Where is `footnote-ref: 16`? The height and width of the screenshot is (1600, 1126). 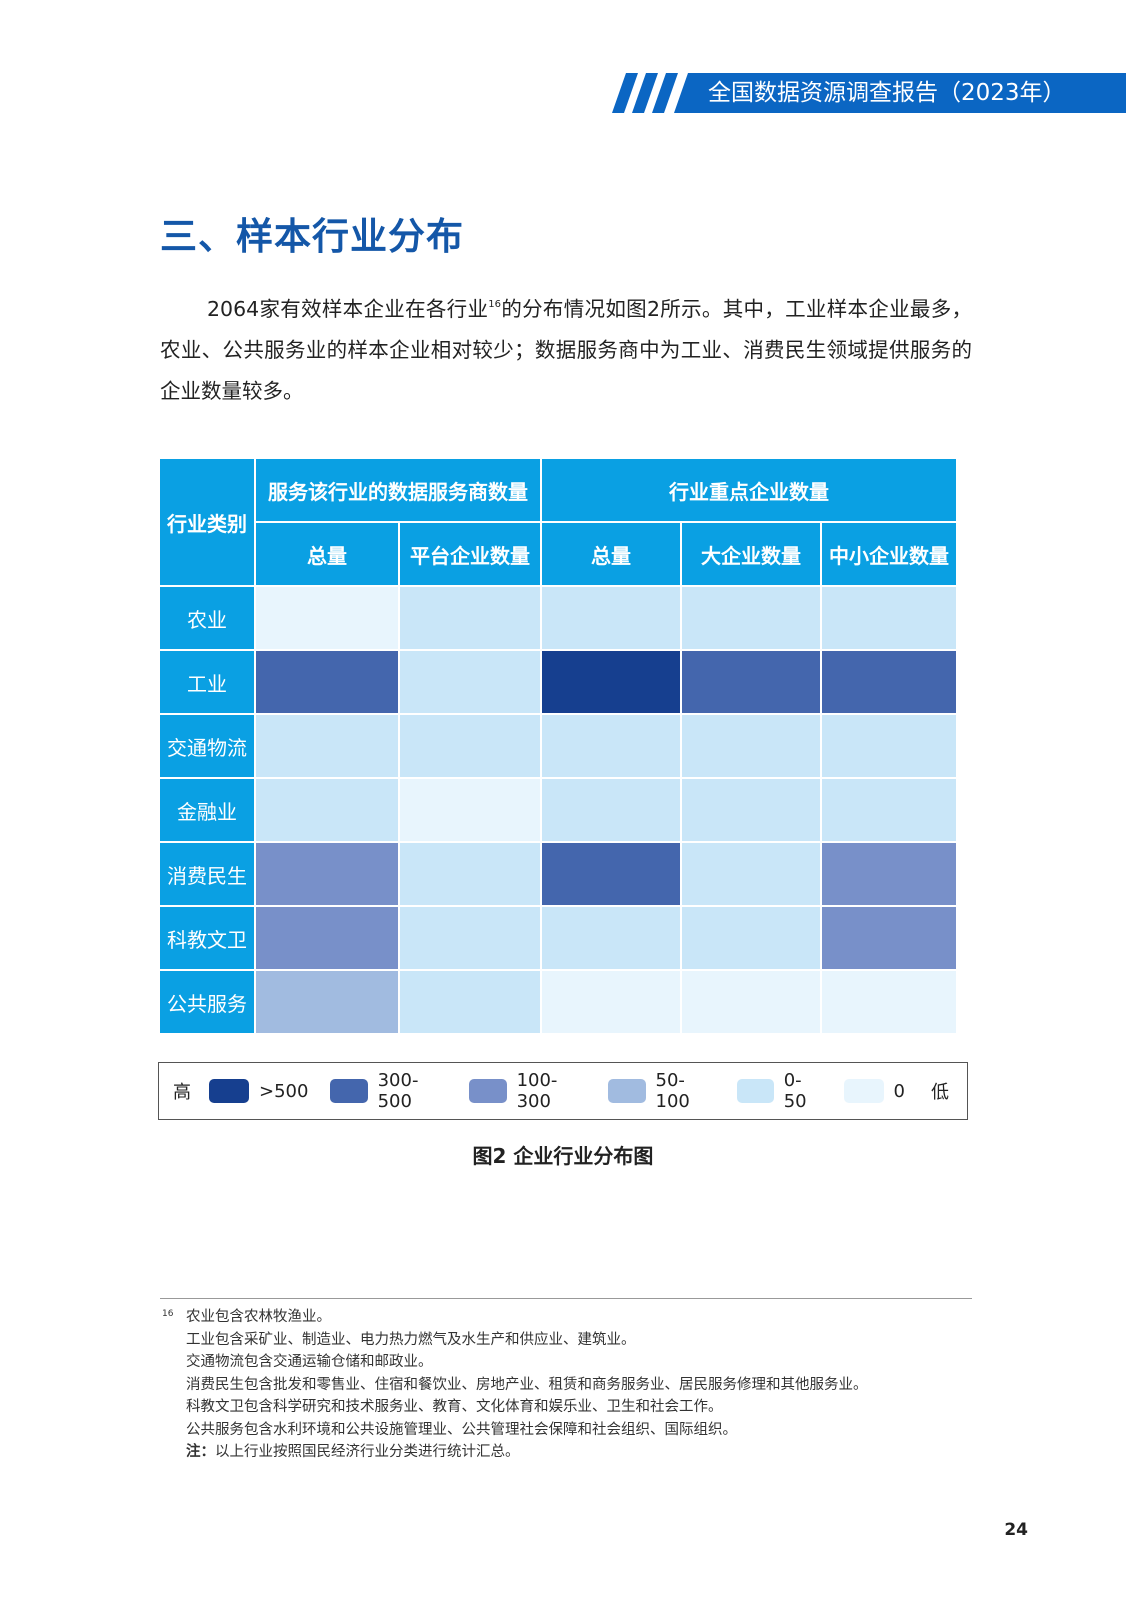 footnote-ref: 16 is located at coordinates (495, 304).